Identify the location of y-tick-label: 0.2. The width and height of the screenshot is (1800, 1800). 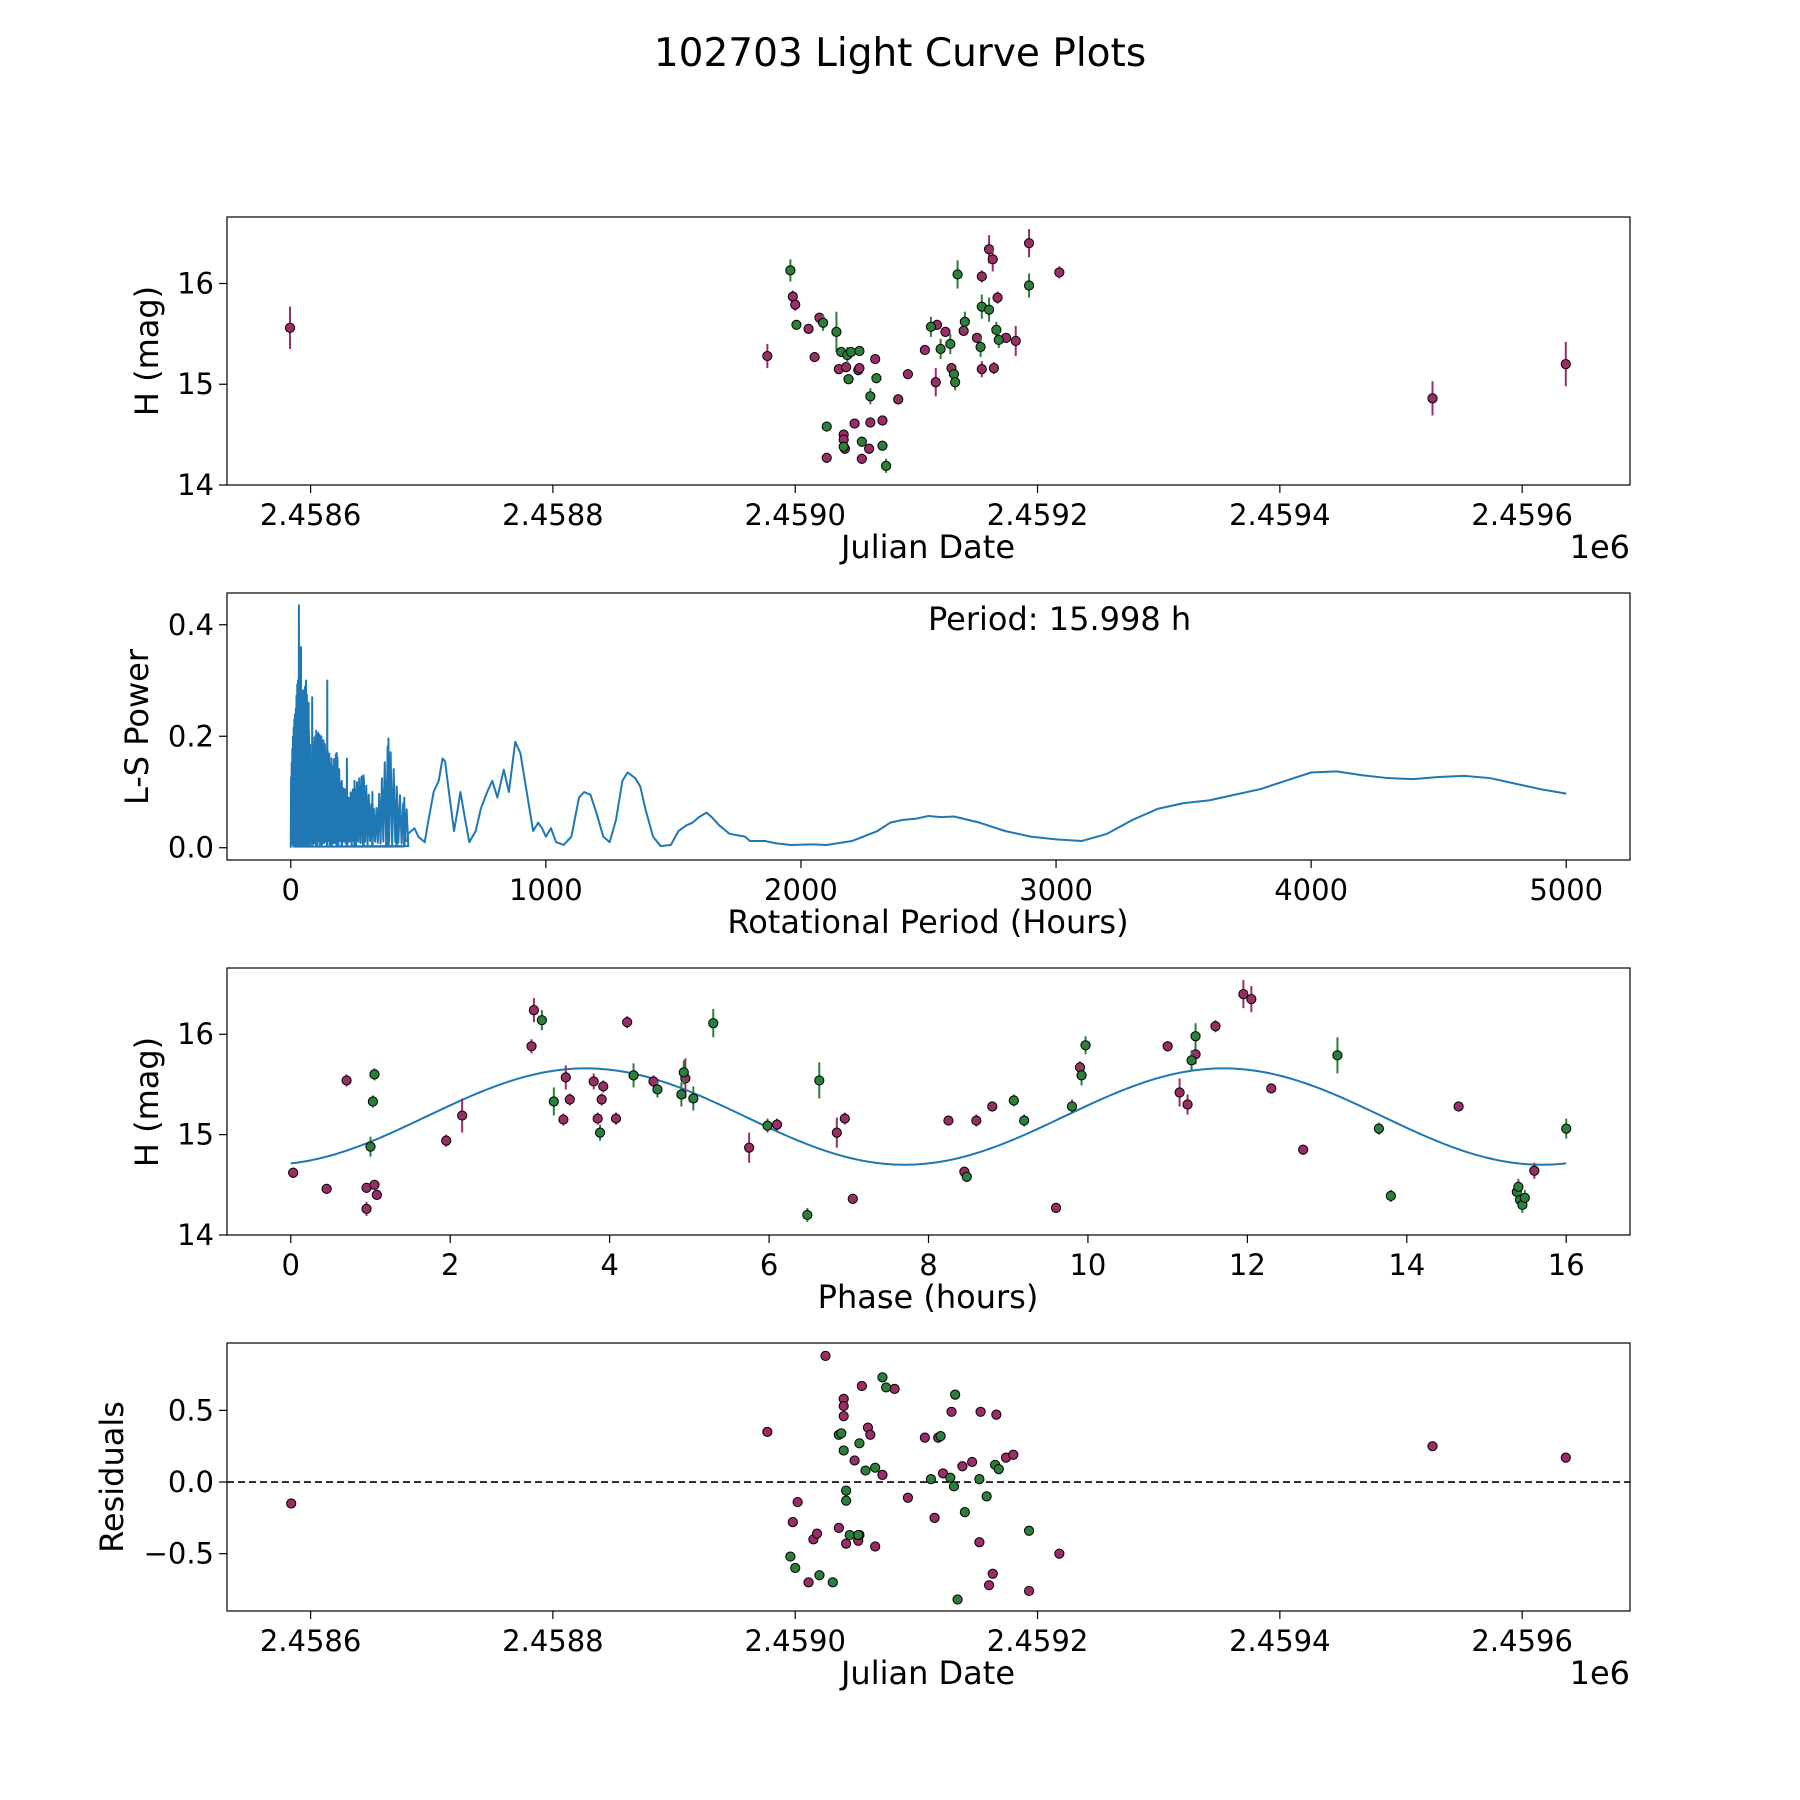
(191, 736).